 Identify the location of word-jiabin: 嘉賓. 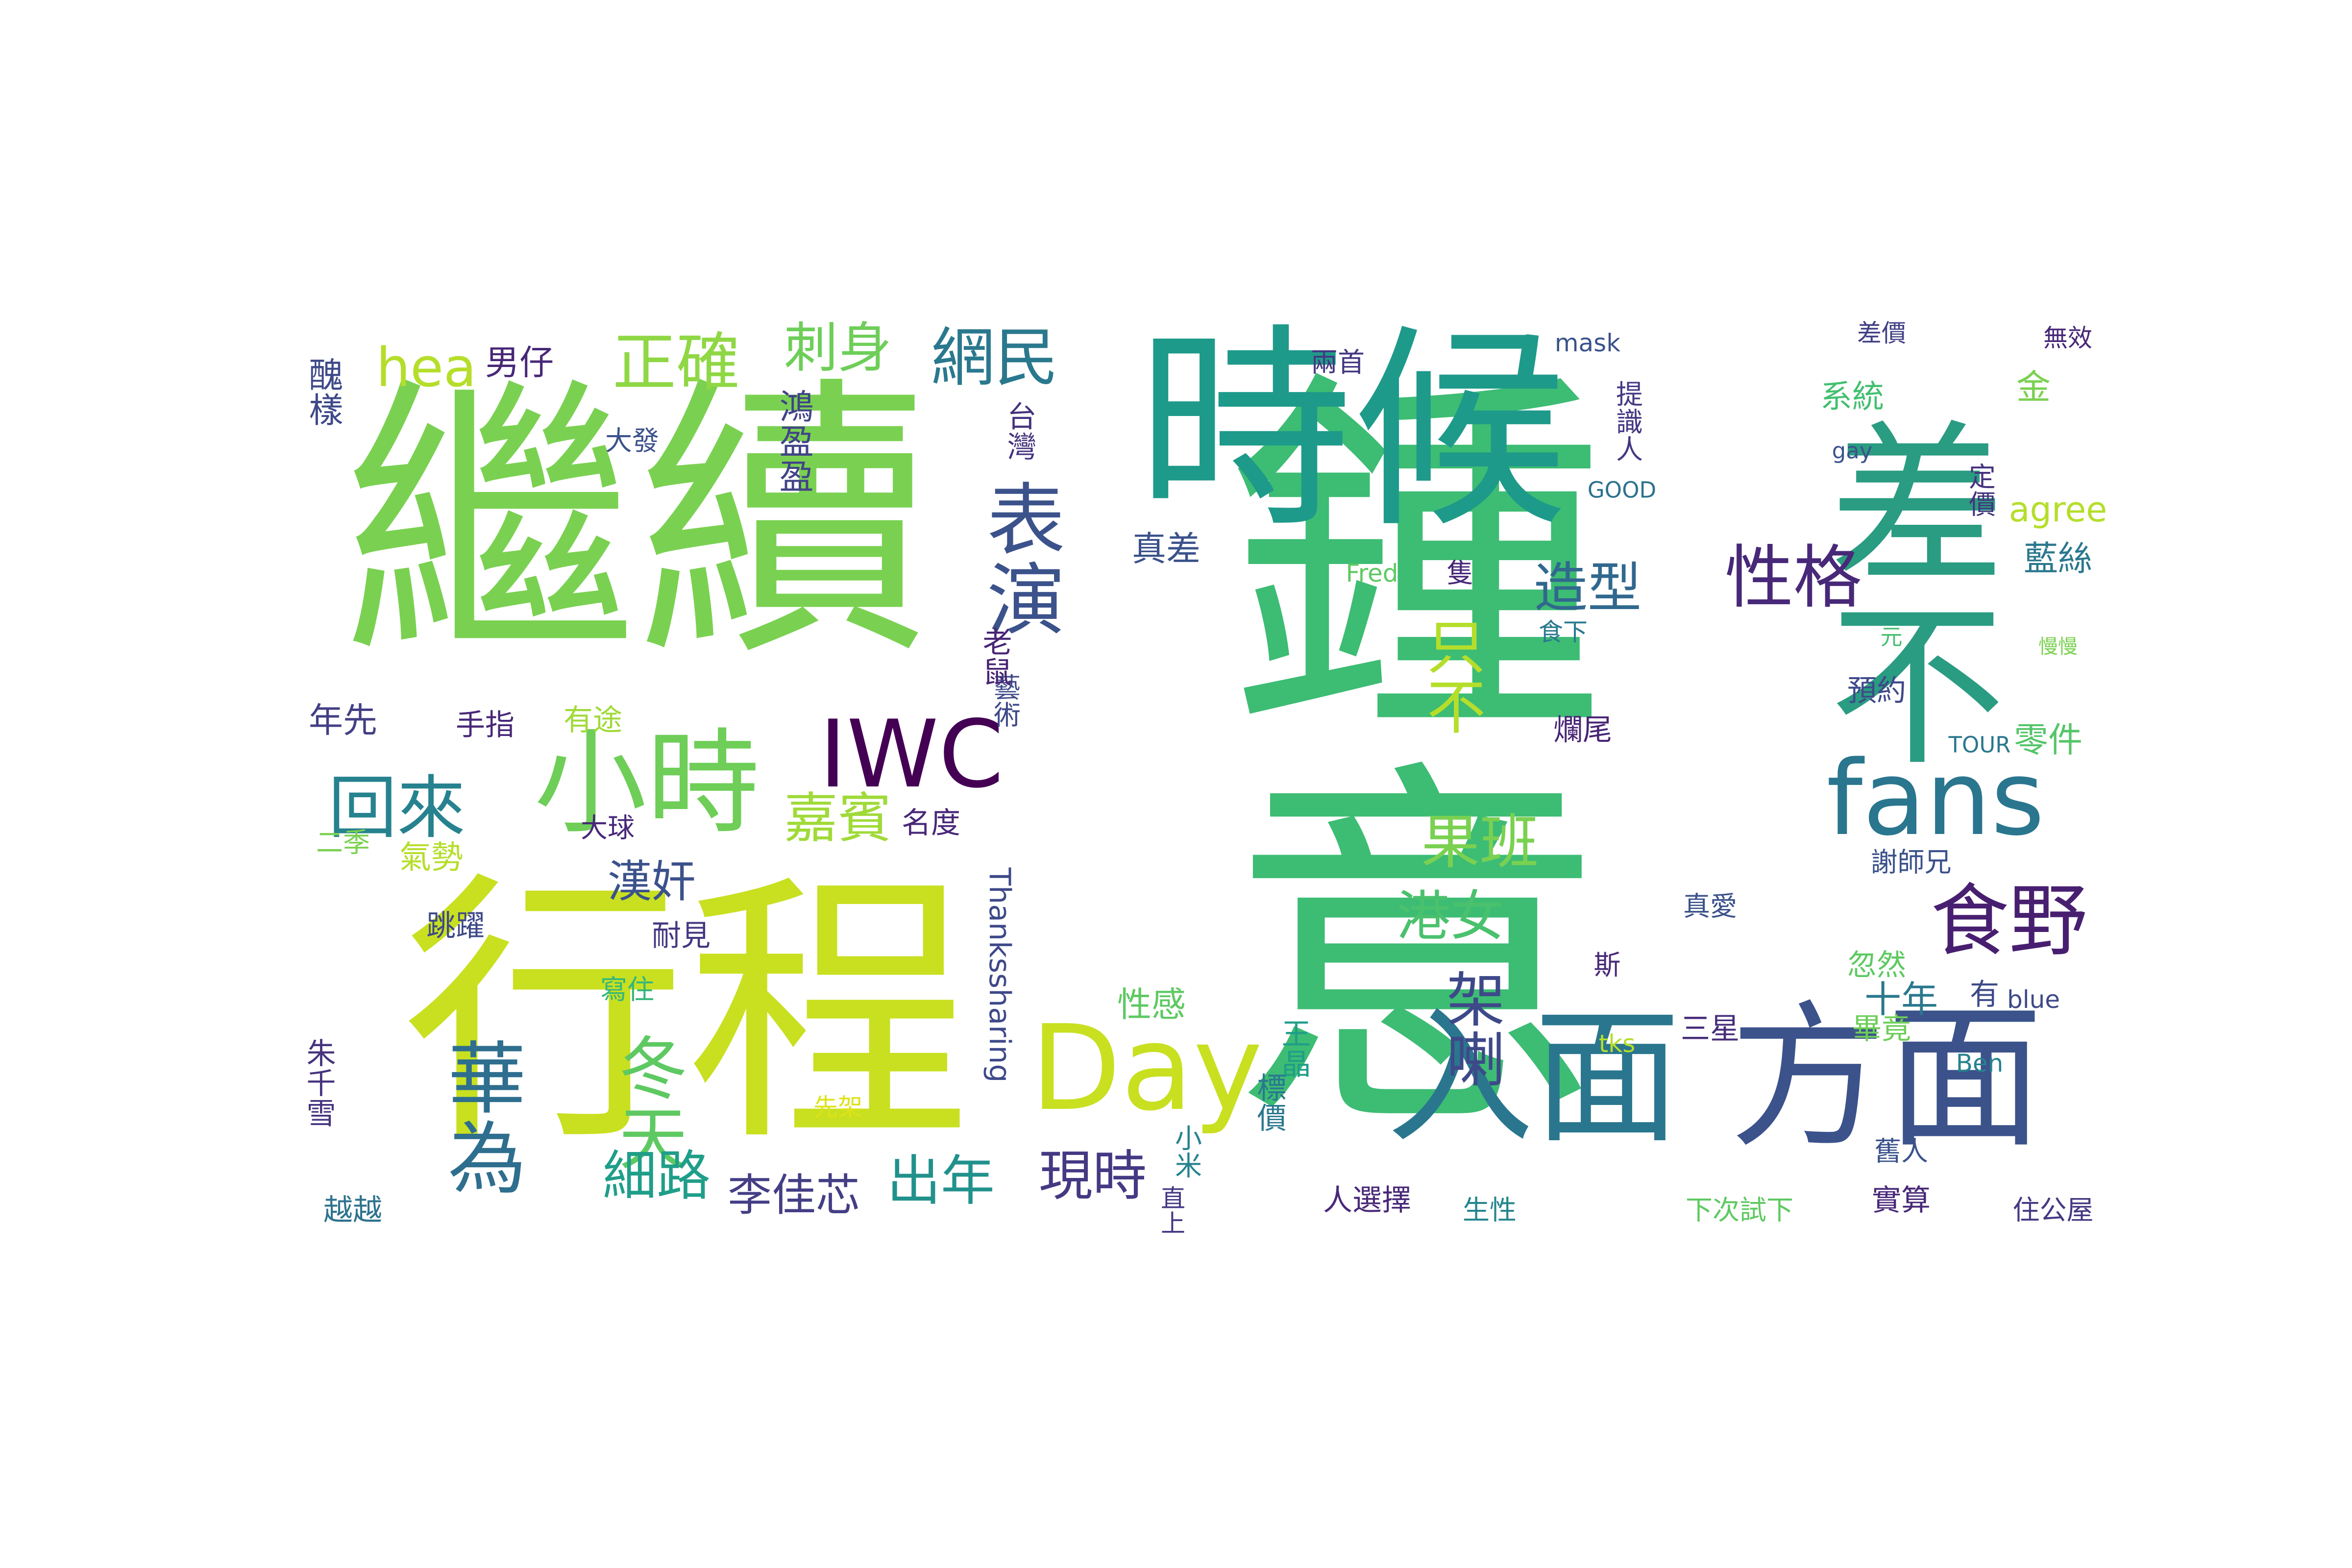
(838, 818).